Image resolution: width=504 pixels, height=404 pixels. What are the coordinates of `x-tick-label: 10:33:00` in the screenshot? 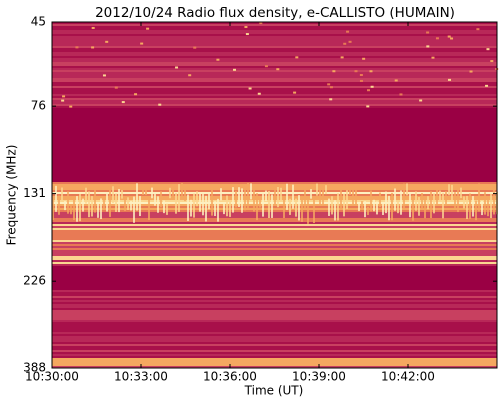 It's located at (141, 377).